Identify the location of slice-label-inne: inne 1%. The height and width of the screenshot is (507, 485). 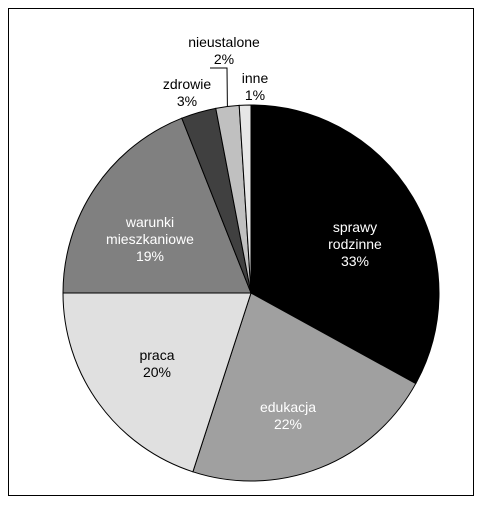
(255, 86).